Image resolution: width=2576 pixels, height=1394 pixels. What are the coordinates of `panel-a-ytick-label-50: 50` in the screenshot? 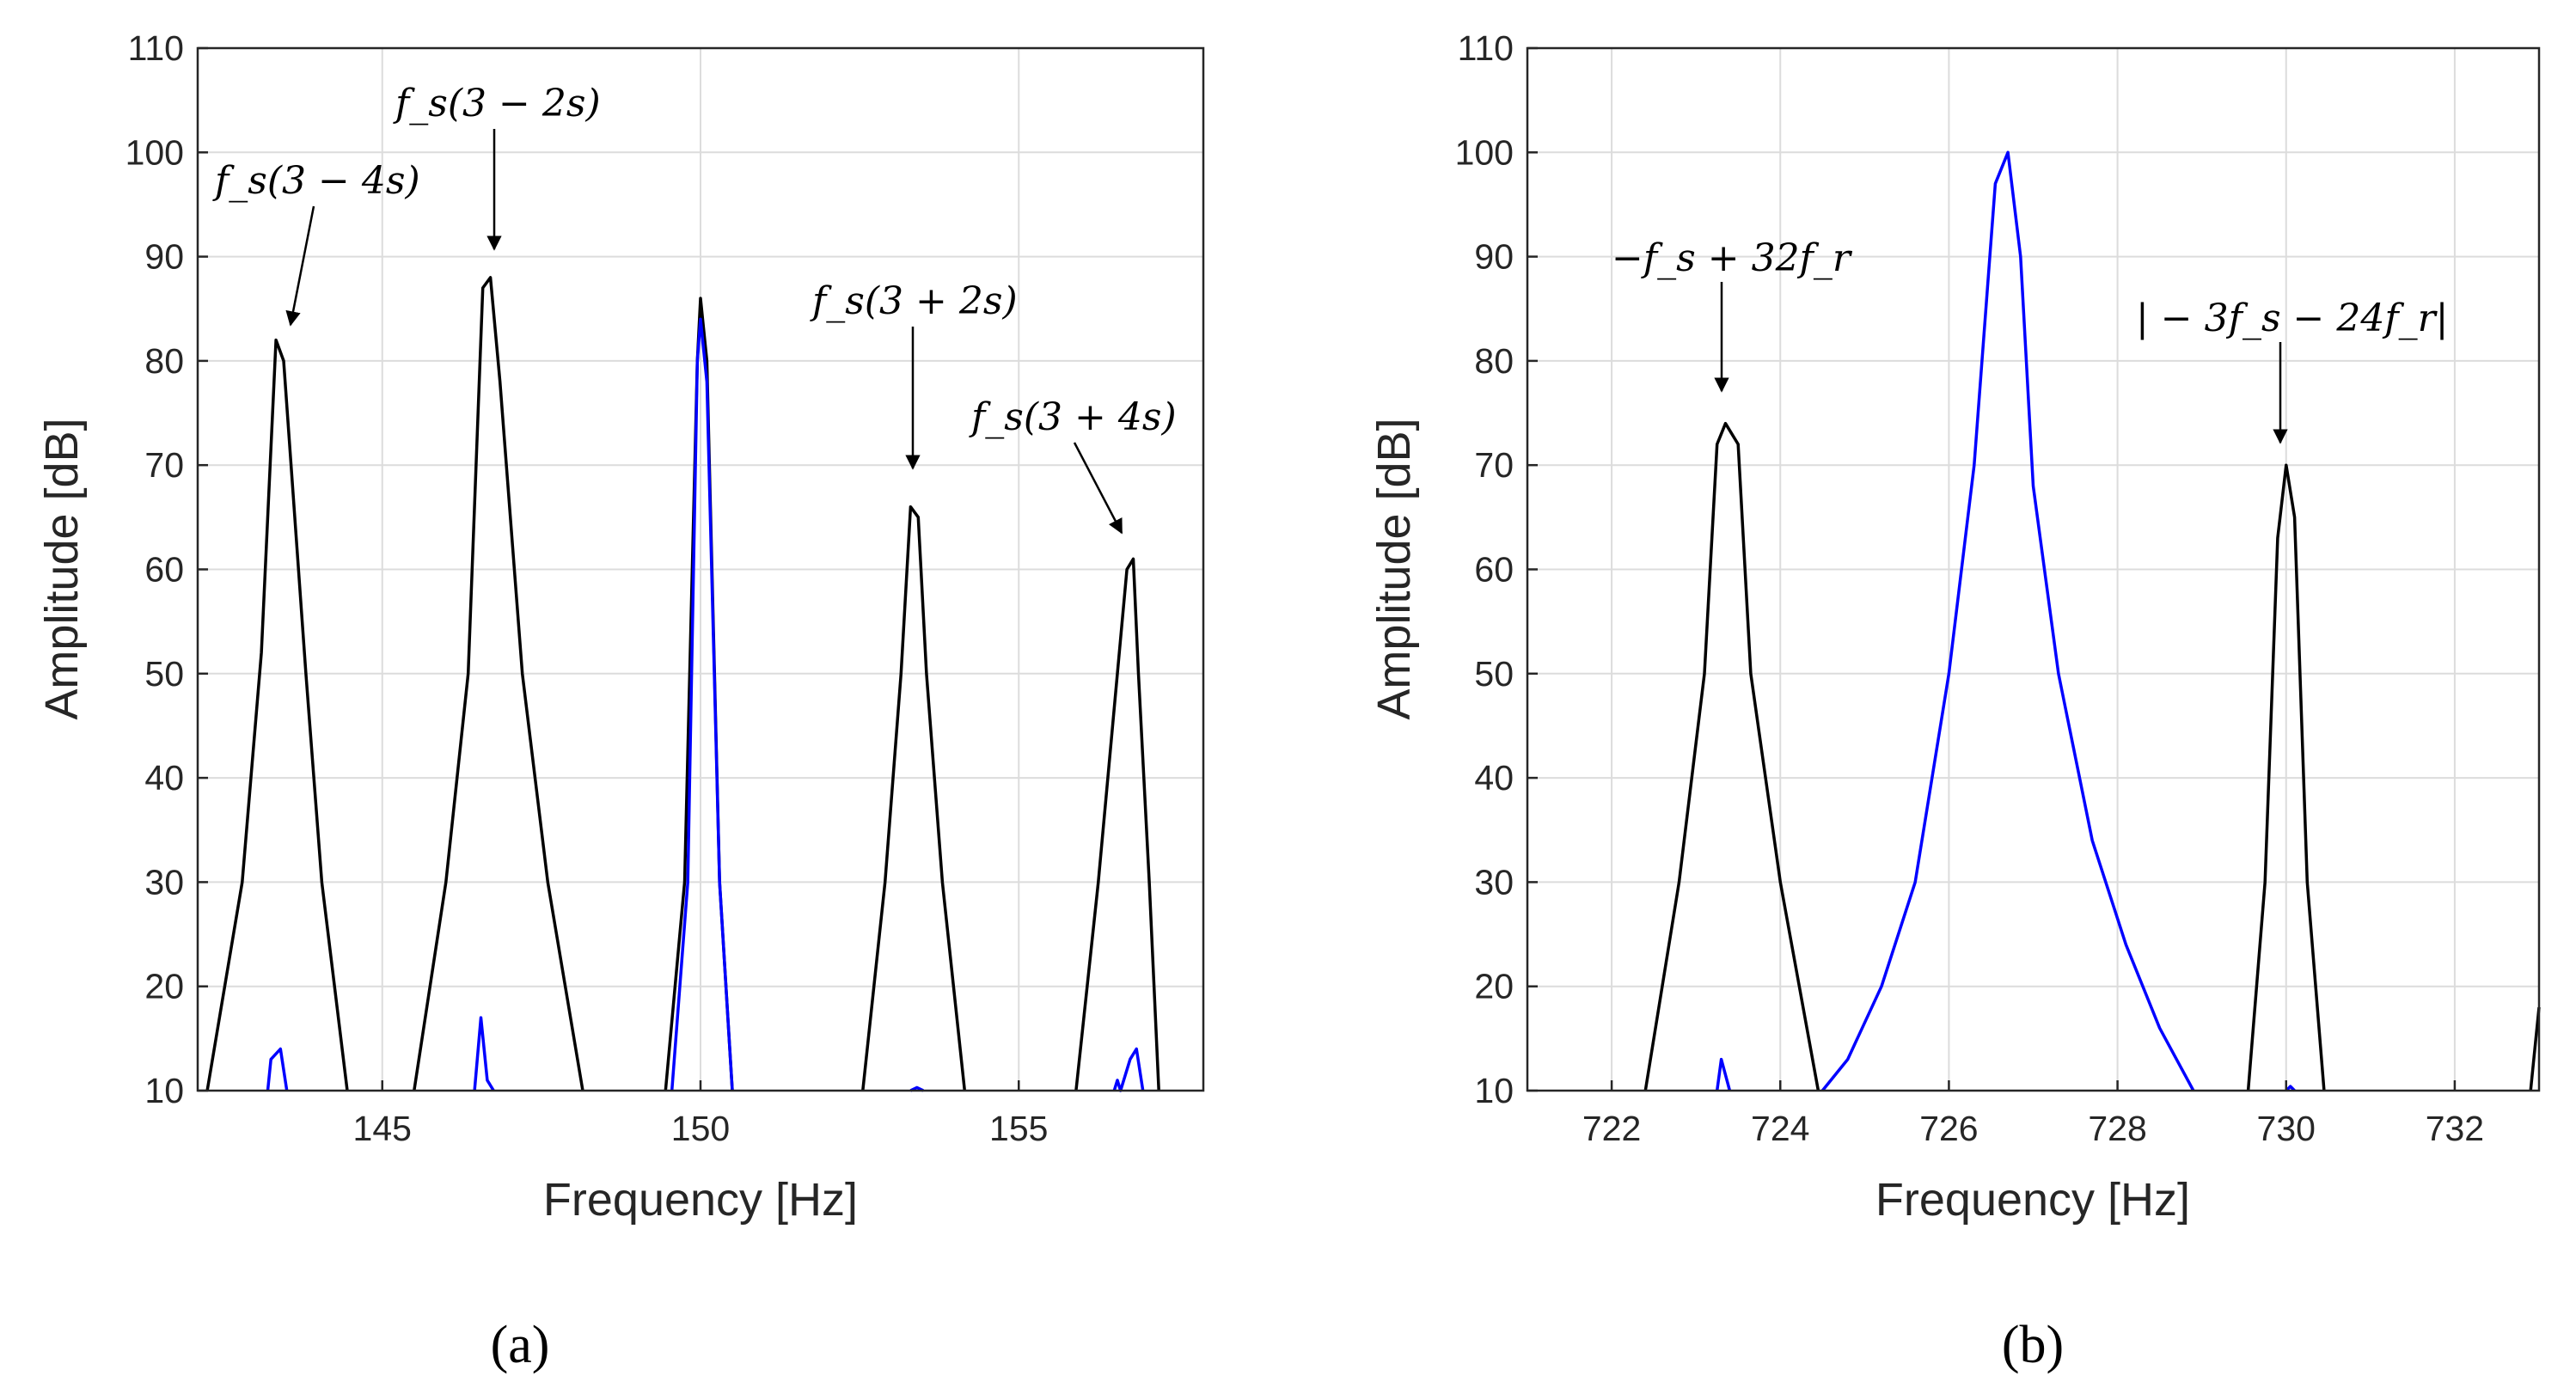 It's located at (164, 674).